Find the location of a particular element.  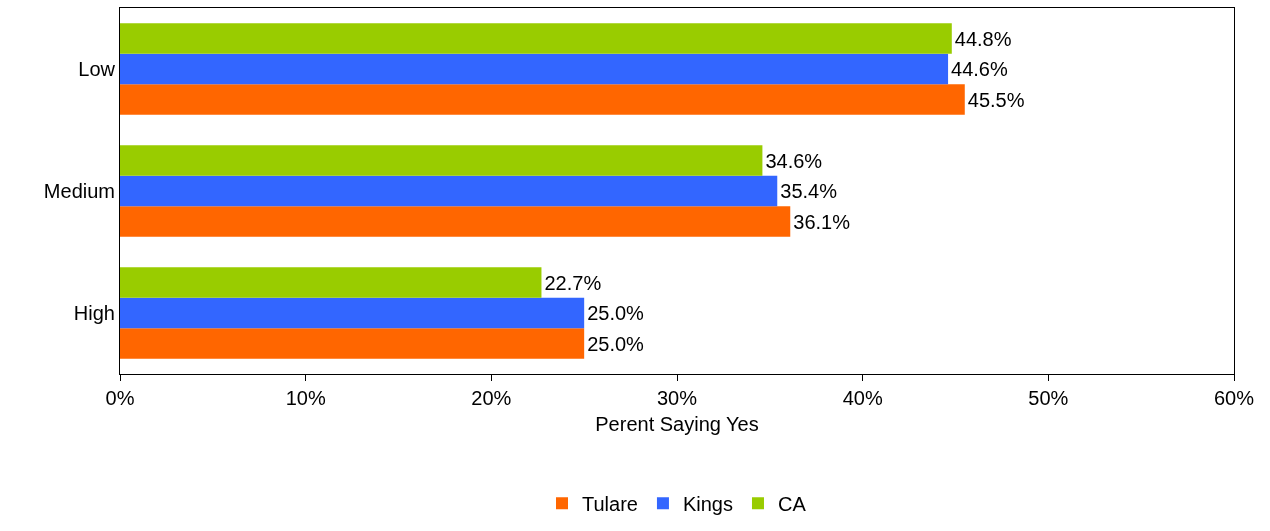

x-tick-label: 50% is located at coordinates (1048, 398).